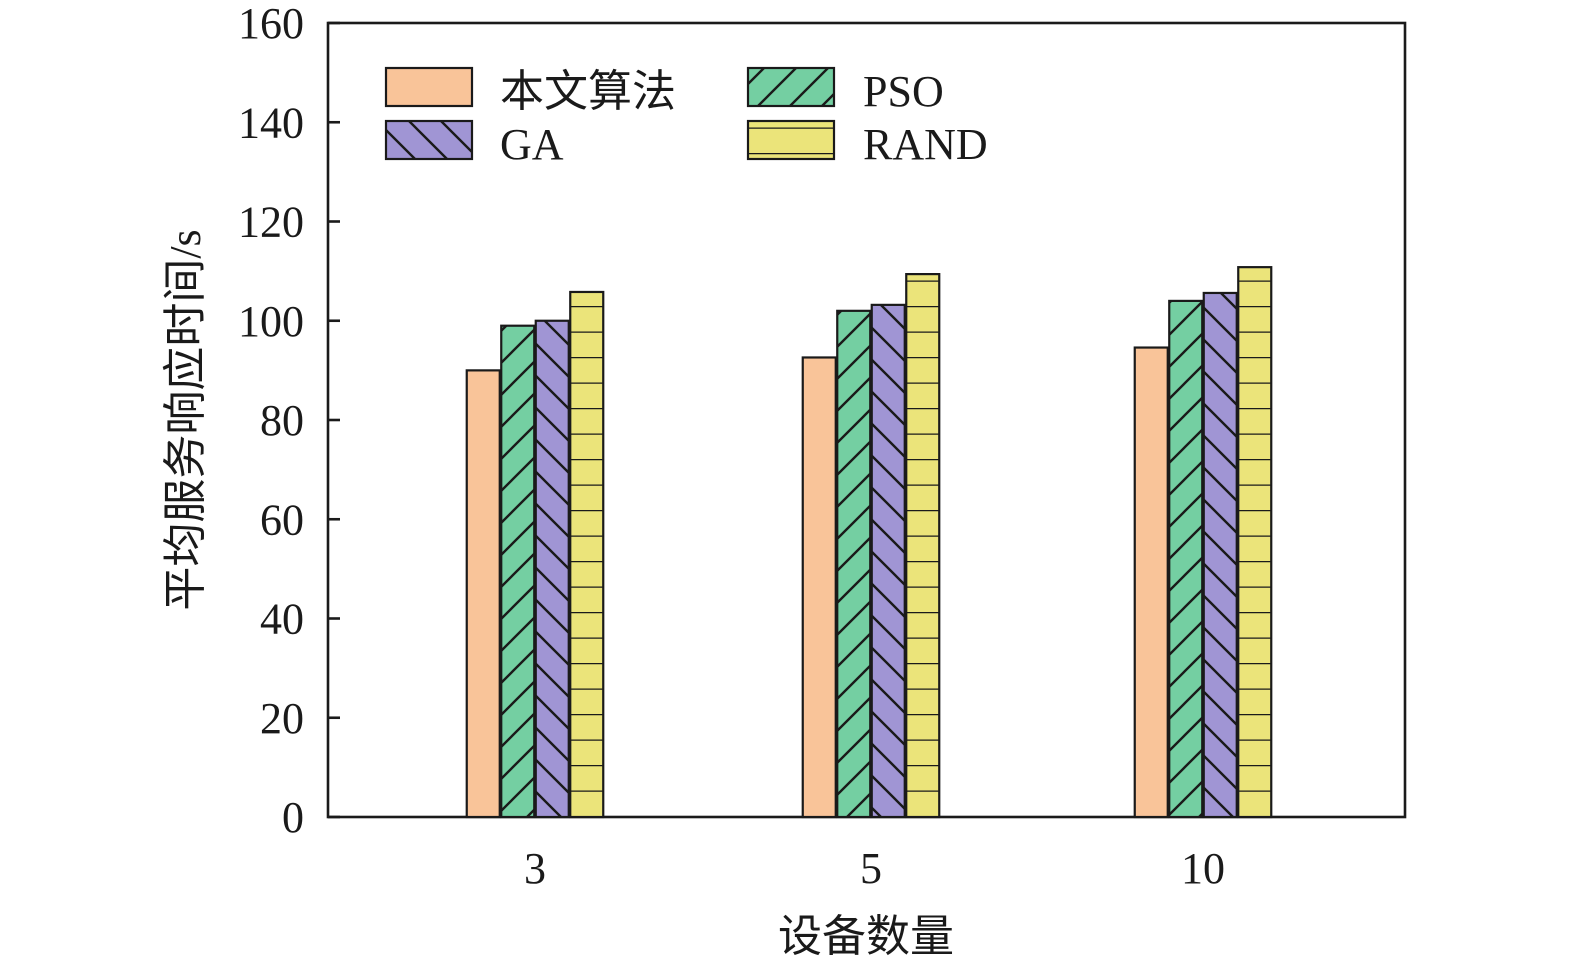 The width and height of the screenshot is (1575, 974). Describe the element at coordinates (686, 117) in the screenshot. I see `legend: 本文算法 PSO GA RAND` at that location.